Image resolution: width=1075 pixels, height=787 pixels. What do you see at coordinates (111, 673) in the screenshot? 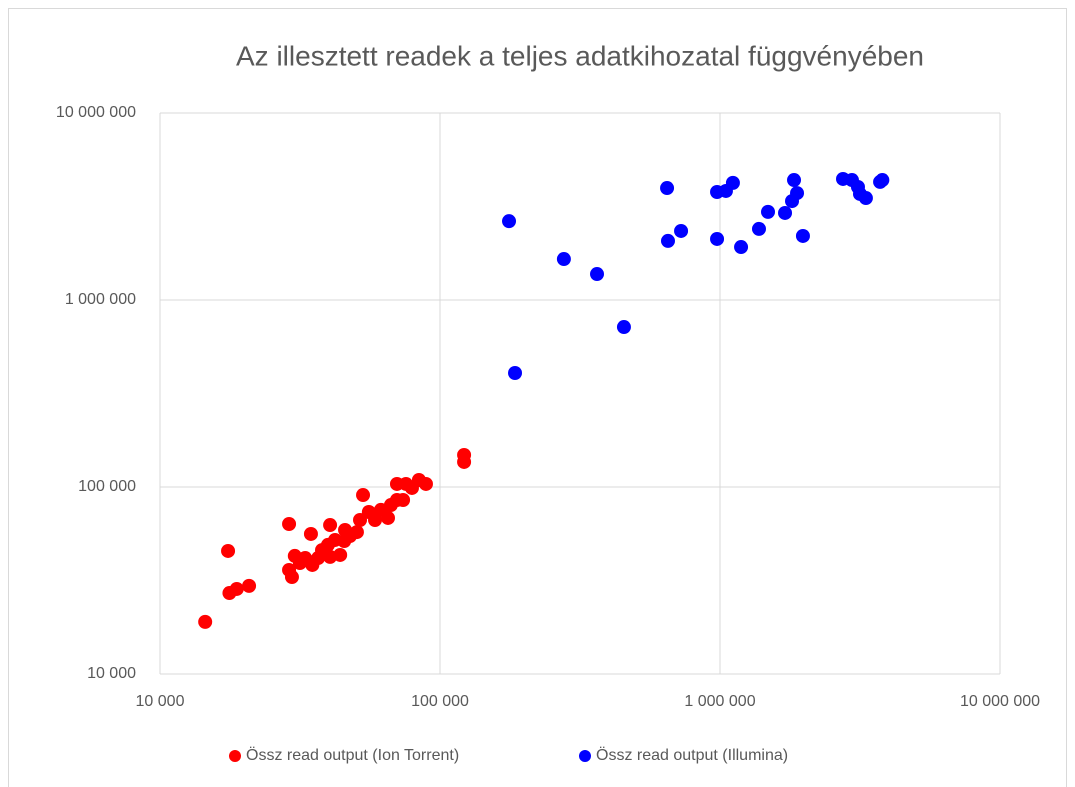
I see `y-tick-label: 10 000` at bounding box center [111, 673].